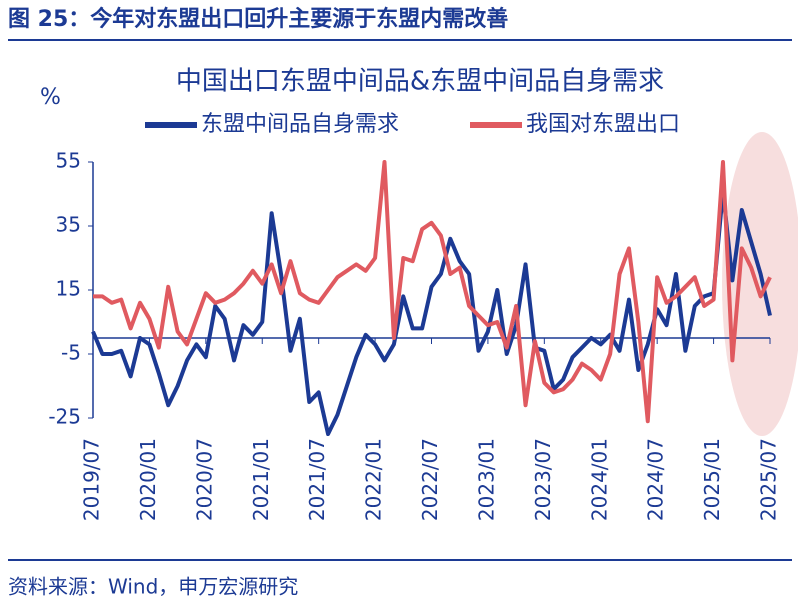 The width and height of the screenshot is (798, 615). I want to click on y-unit: %, so click(50, 97).